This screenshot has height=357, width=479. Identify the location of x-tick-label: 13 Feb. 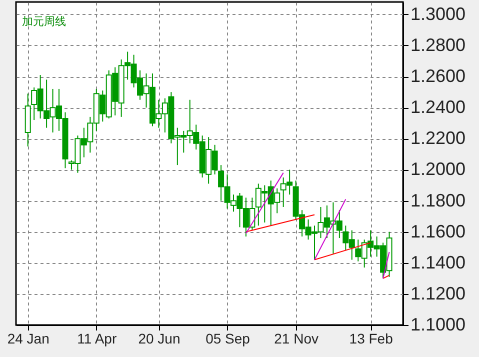
(371, 338).